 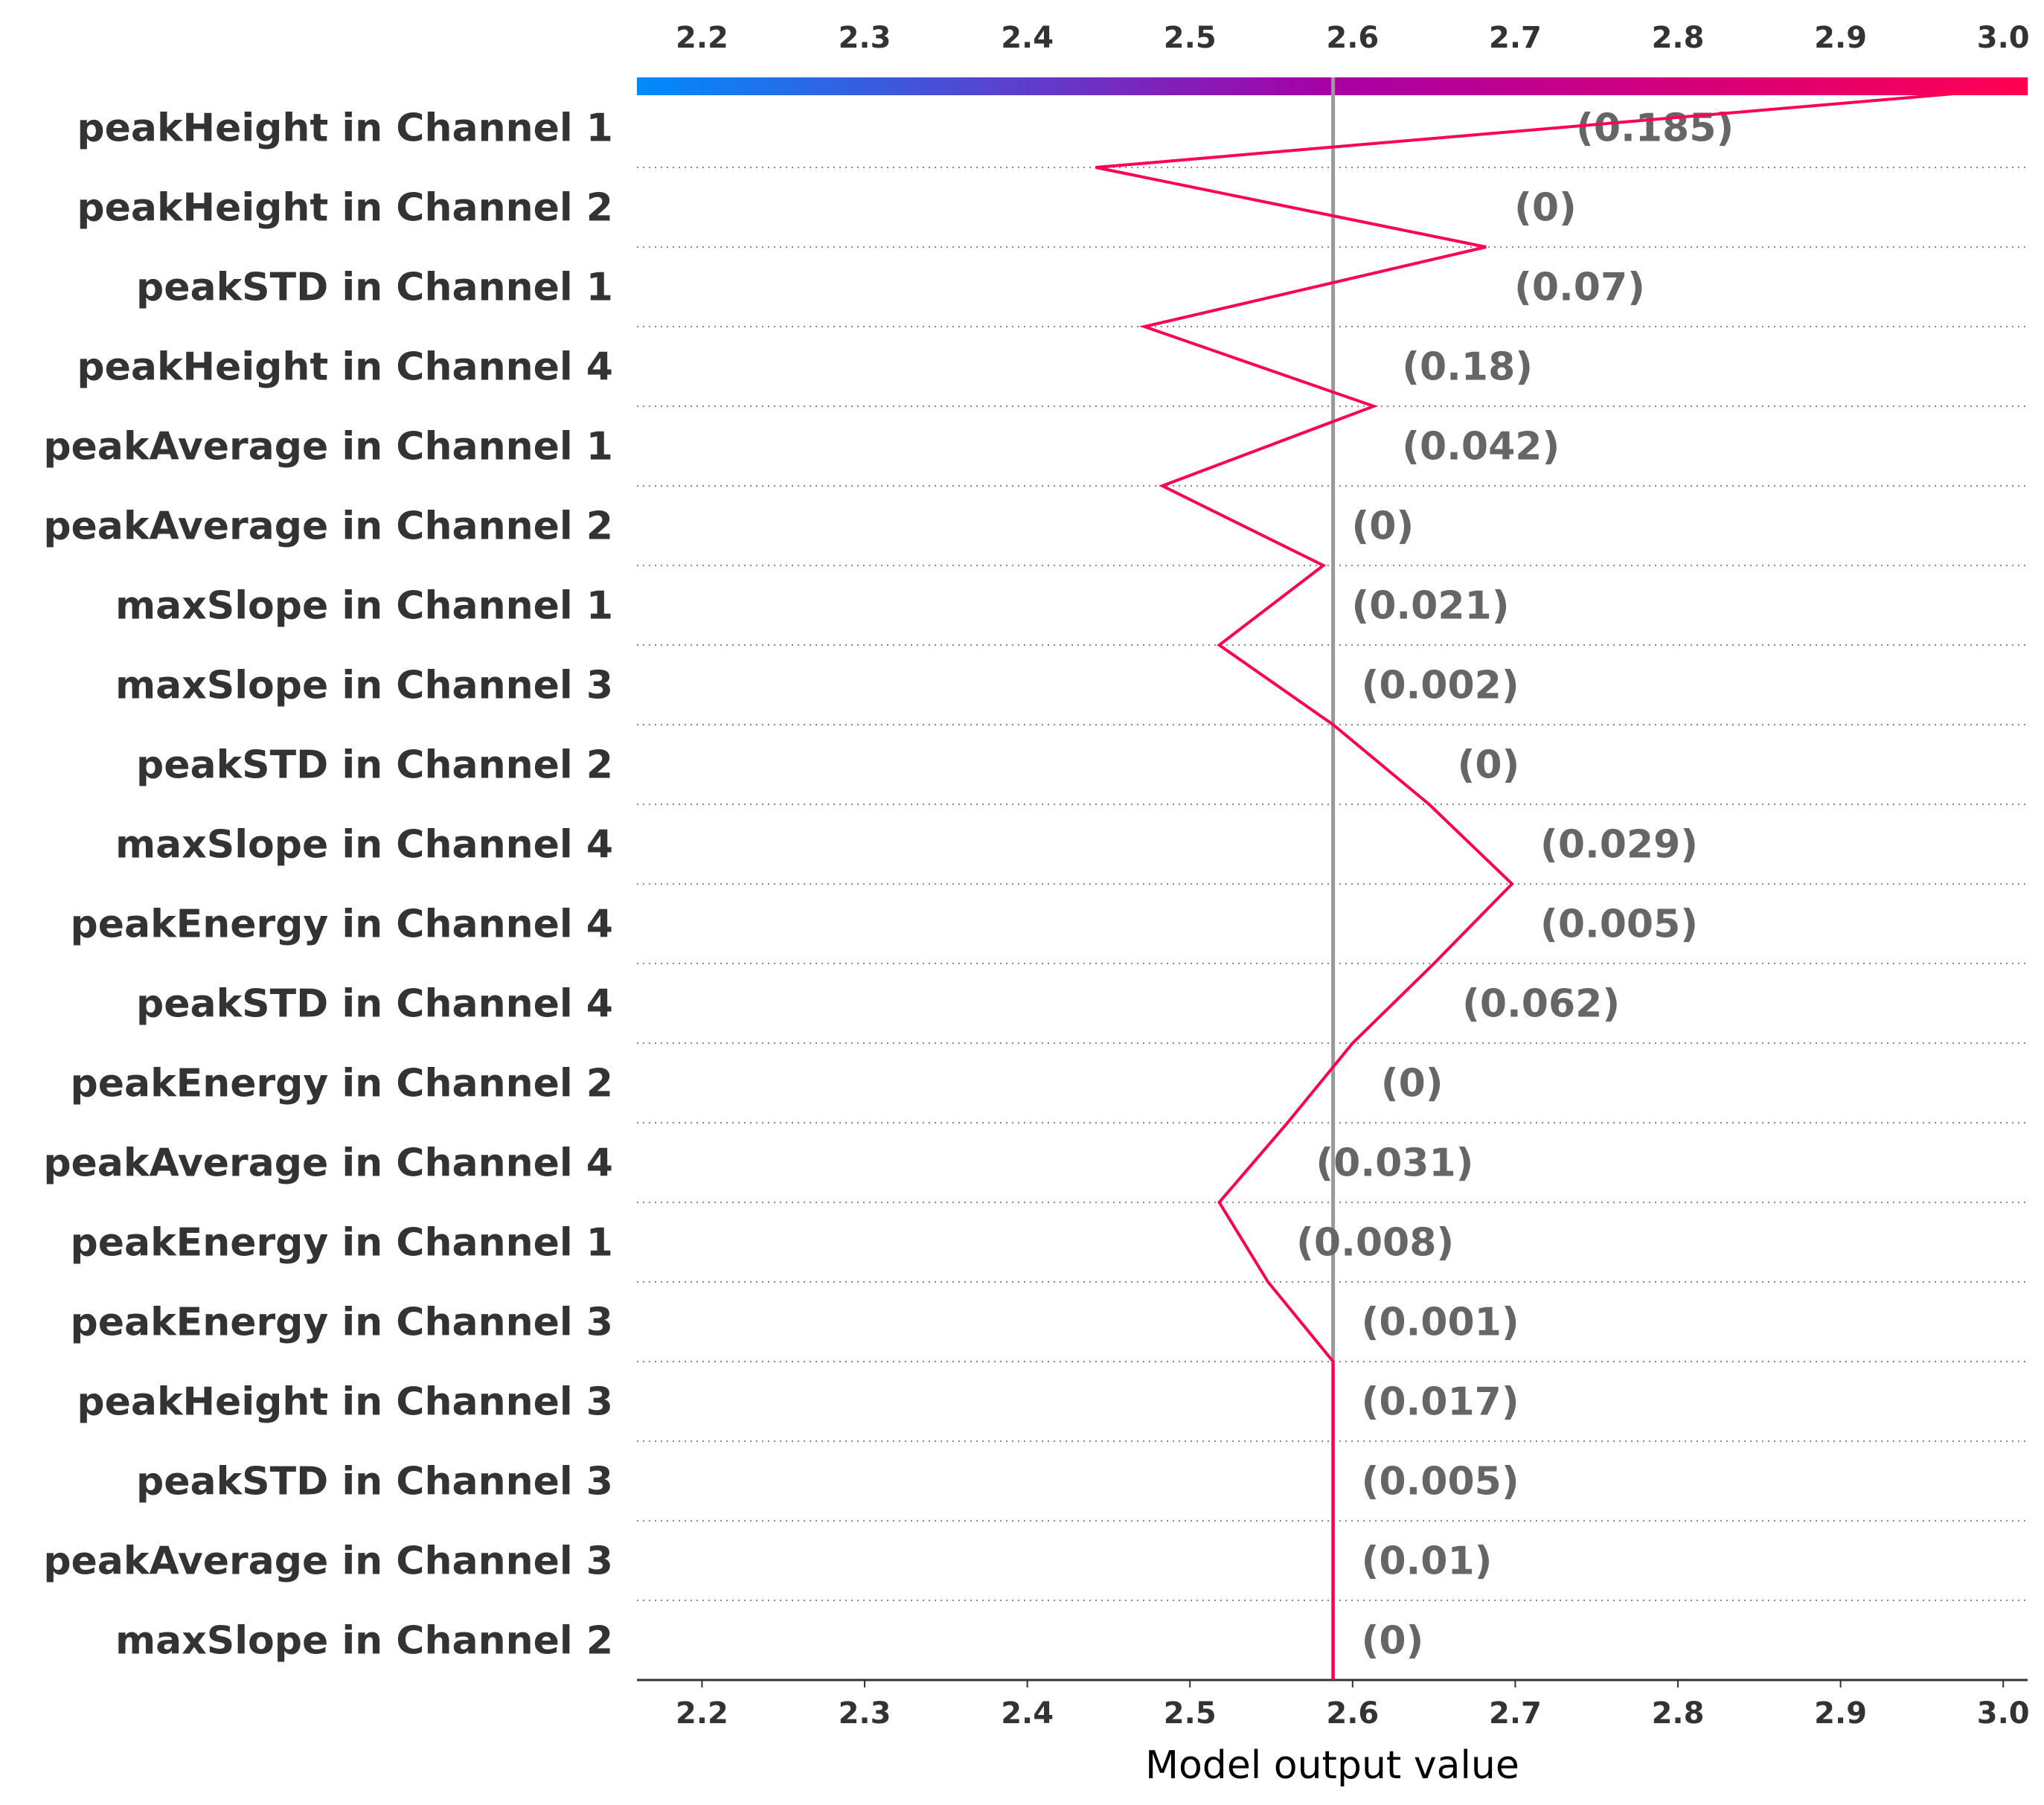 I want to click on feature-value-label: (0.008), so click(x=1375, y=1243).